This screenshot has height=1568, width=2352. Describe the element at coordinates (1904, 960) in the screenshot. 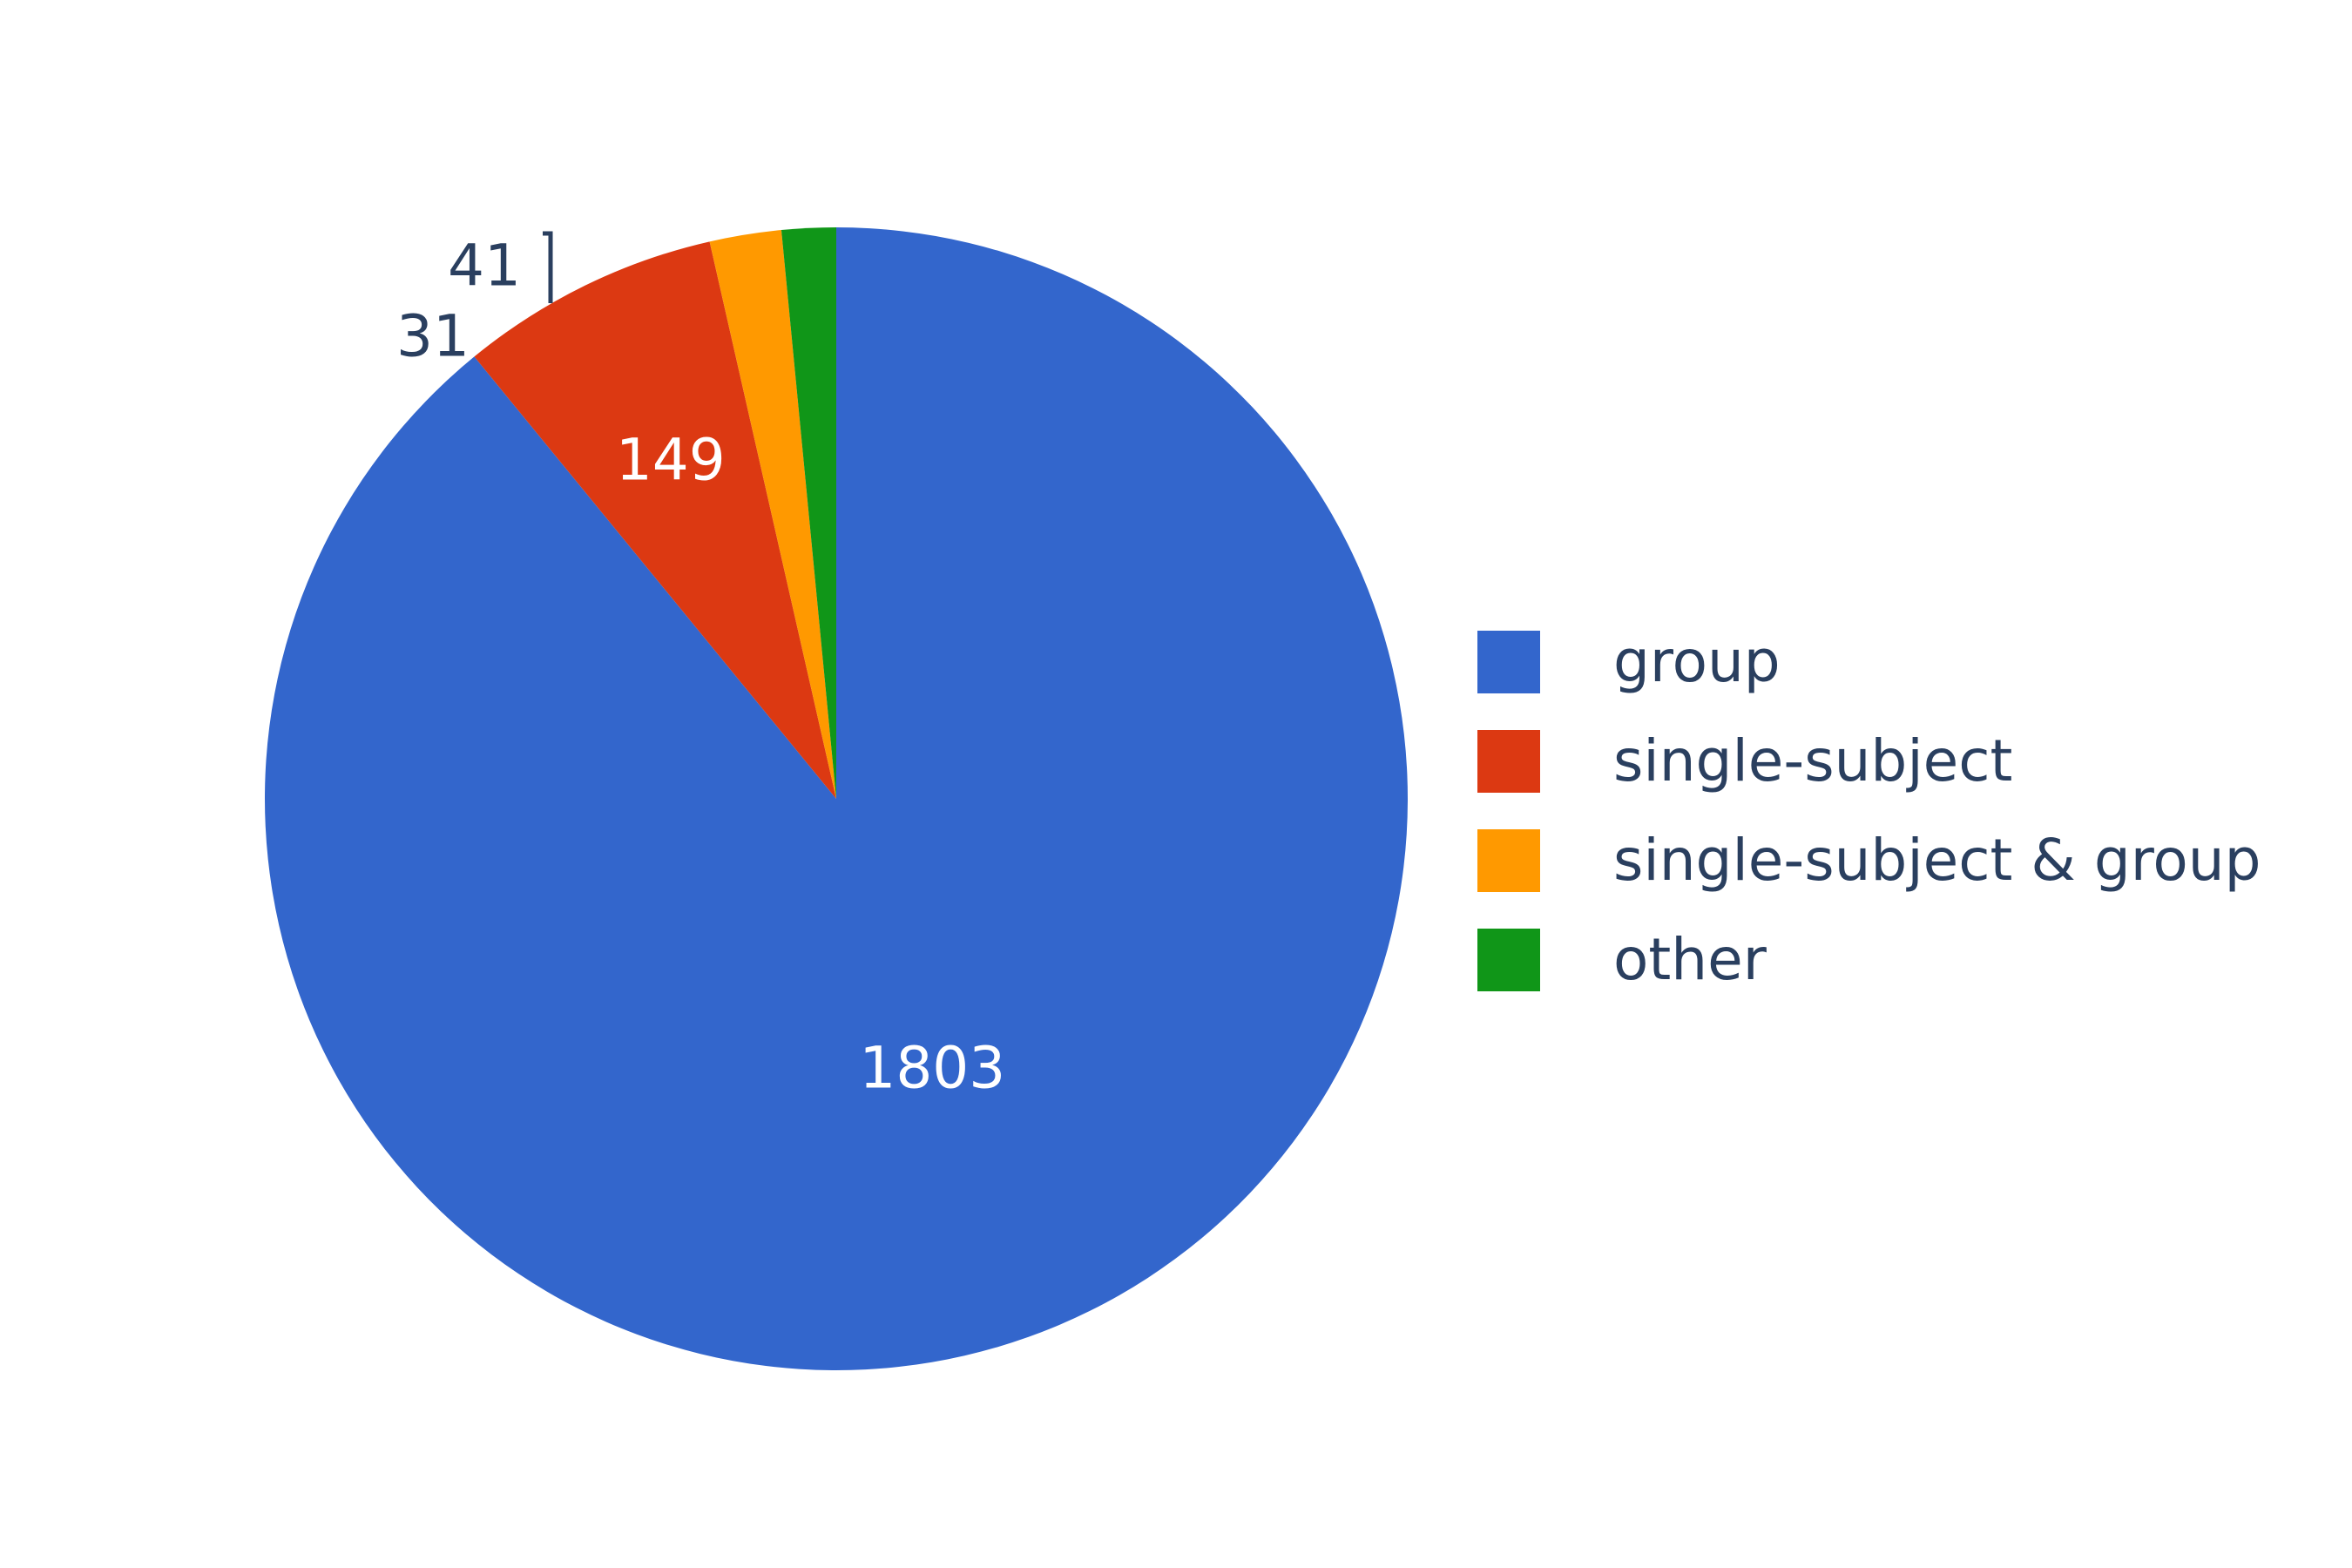

I see `legend-item-other: other` at that location.